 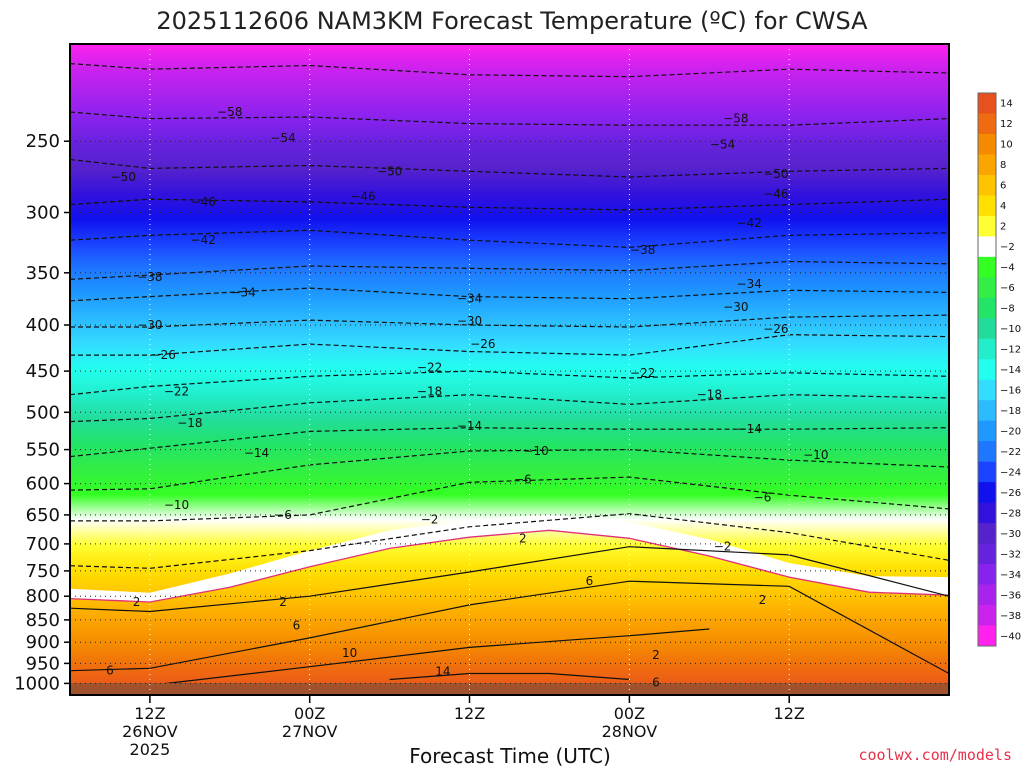 I want to click on colorbar-label: −34, so click(x=1010, y=575).